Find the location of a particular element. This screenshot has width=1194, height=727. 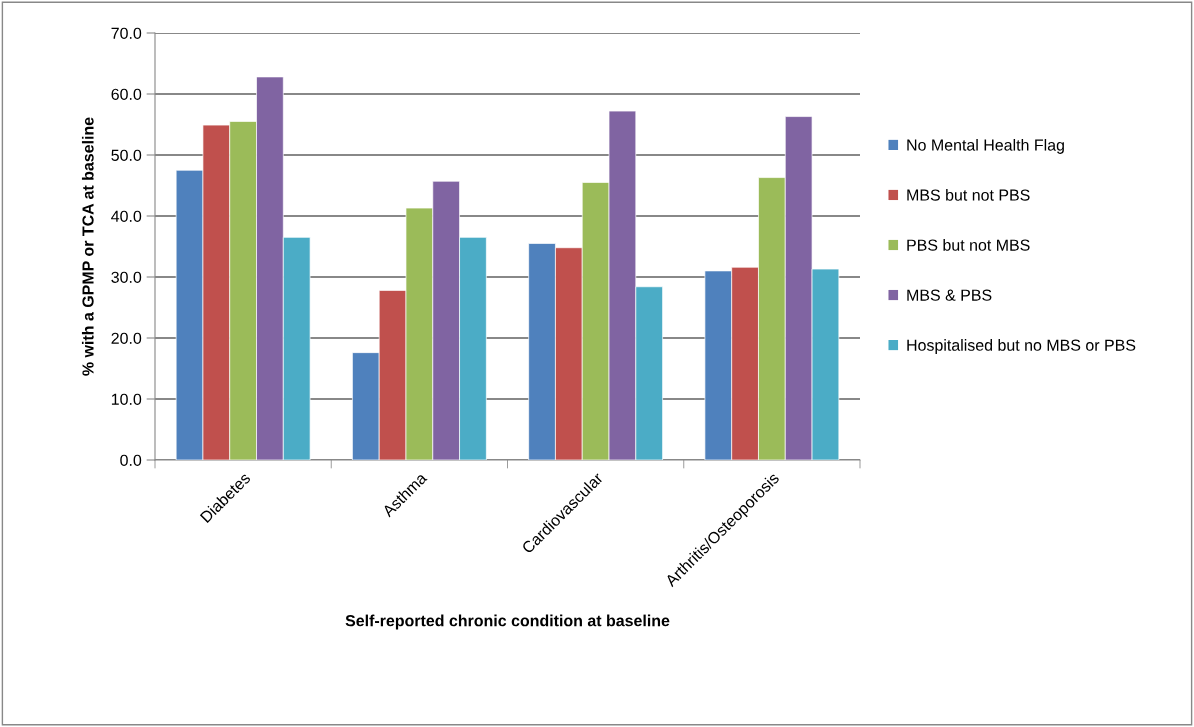

y-tick-label: 10.0 is located at coordinates (126, 399).